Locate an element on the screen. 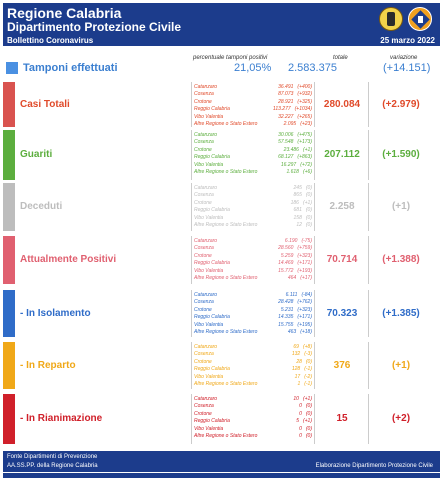  category-label: - In Reparto is located at coordinates (48, 365).